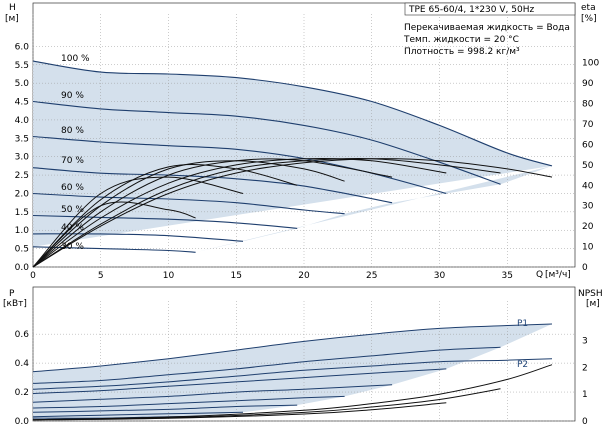 The width and height of the screenshot is (613, 431). I want to click on speed-label-100: 100 %, so click(75, 59).